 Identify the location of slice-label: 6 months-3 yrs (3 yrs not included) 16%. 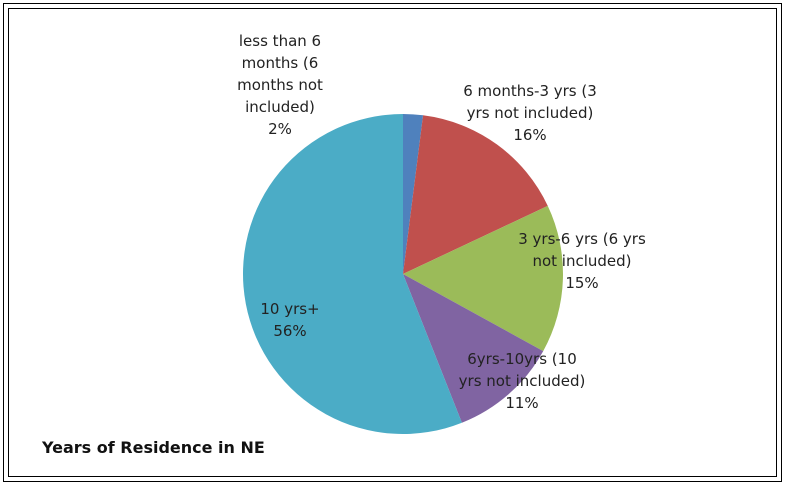
(530, 113).